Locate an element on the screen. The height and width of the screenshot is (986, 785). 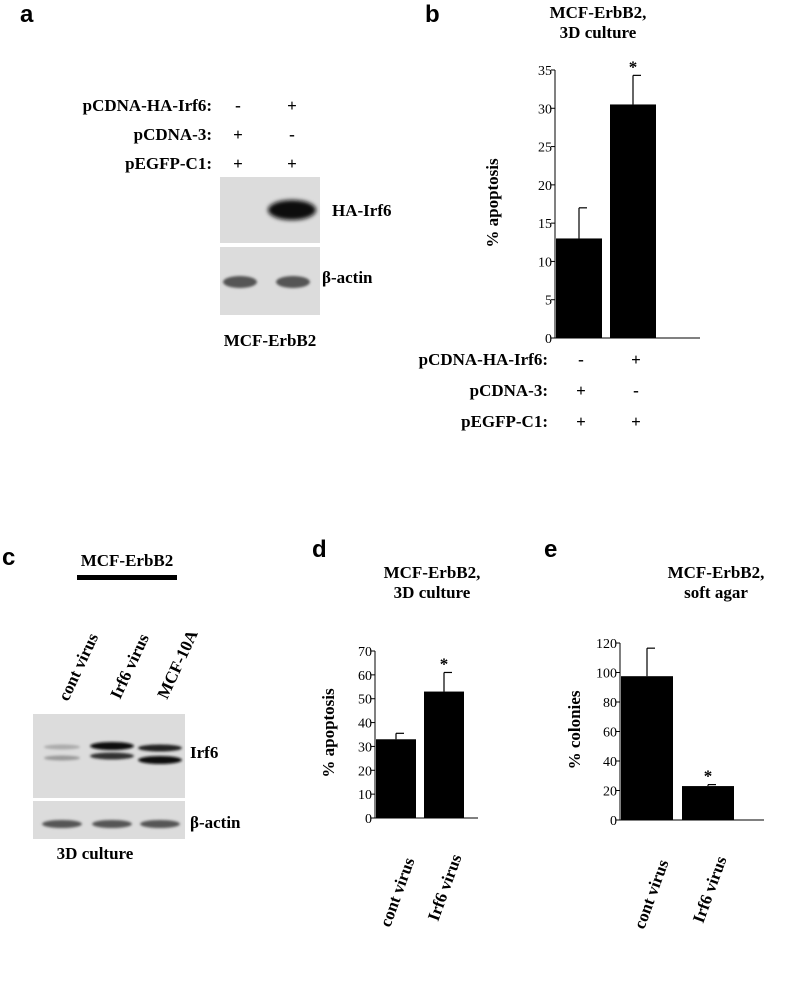
chart-b-plot: 0 5 10 15 20 25 30 35 * is located at coordinates (619, 202).